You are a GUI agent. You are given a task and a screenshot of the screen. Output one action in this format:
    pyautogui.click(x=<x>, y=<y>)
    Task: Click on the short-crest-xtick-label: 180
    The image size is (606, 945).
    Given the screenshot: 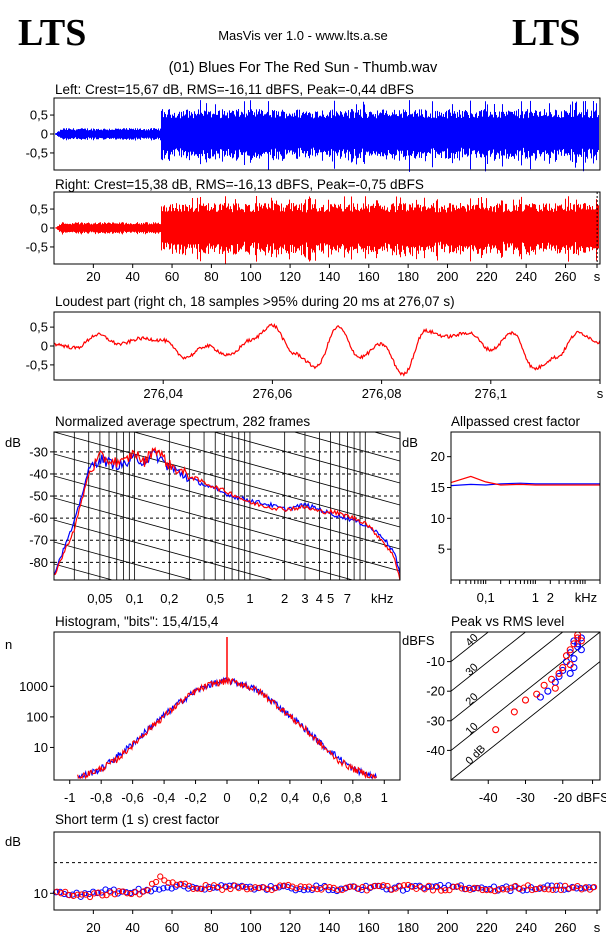 What is the action you would take?
    pyautogui.click(x=408, y=927)
    